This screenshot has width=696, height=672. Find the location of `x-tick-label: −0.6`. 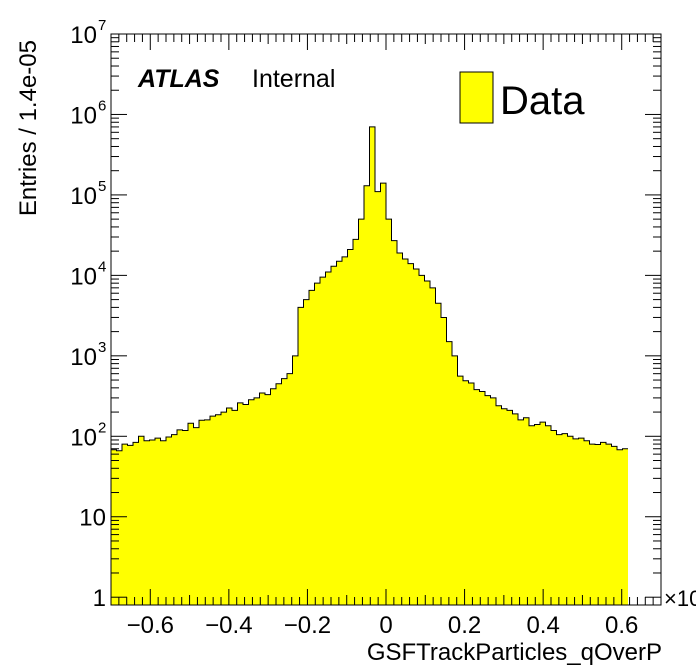

x-tick-label: −0.6 is located at coordinates (150, 625).